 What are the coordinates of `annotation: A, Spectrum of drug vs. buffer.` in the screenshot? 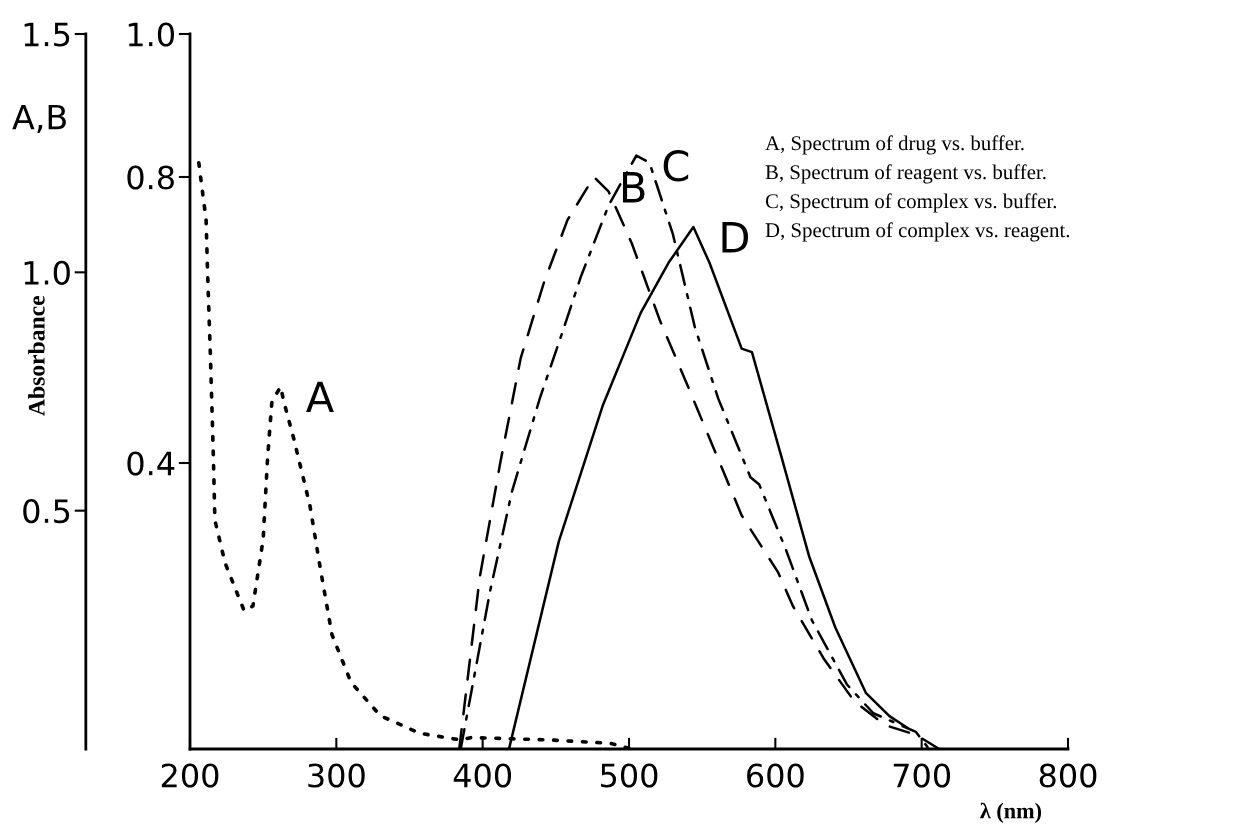 It's located at (894, 145).